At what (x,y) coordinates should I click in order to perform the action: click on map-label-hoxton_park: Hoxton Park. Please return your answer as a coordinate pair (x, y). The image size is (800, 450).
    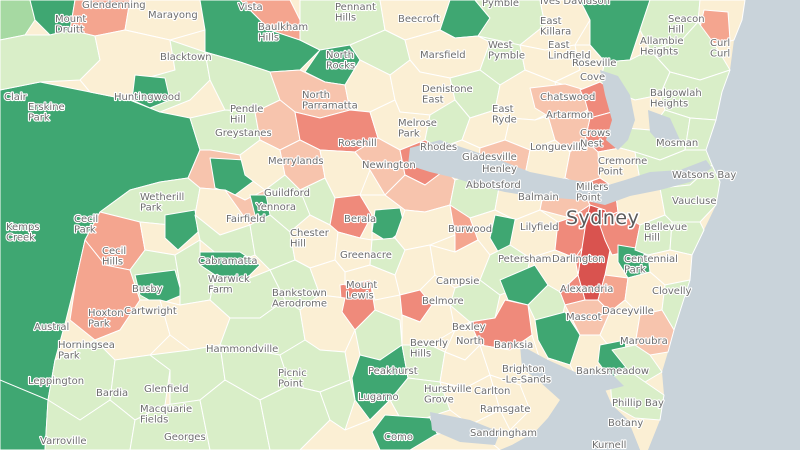
    Looking at the image, I should click on (106, 319).